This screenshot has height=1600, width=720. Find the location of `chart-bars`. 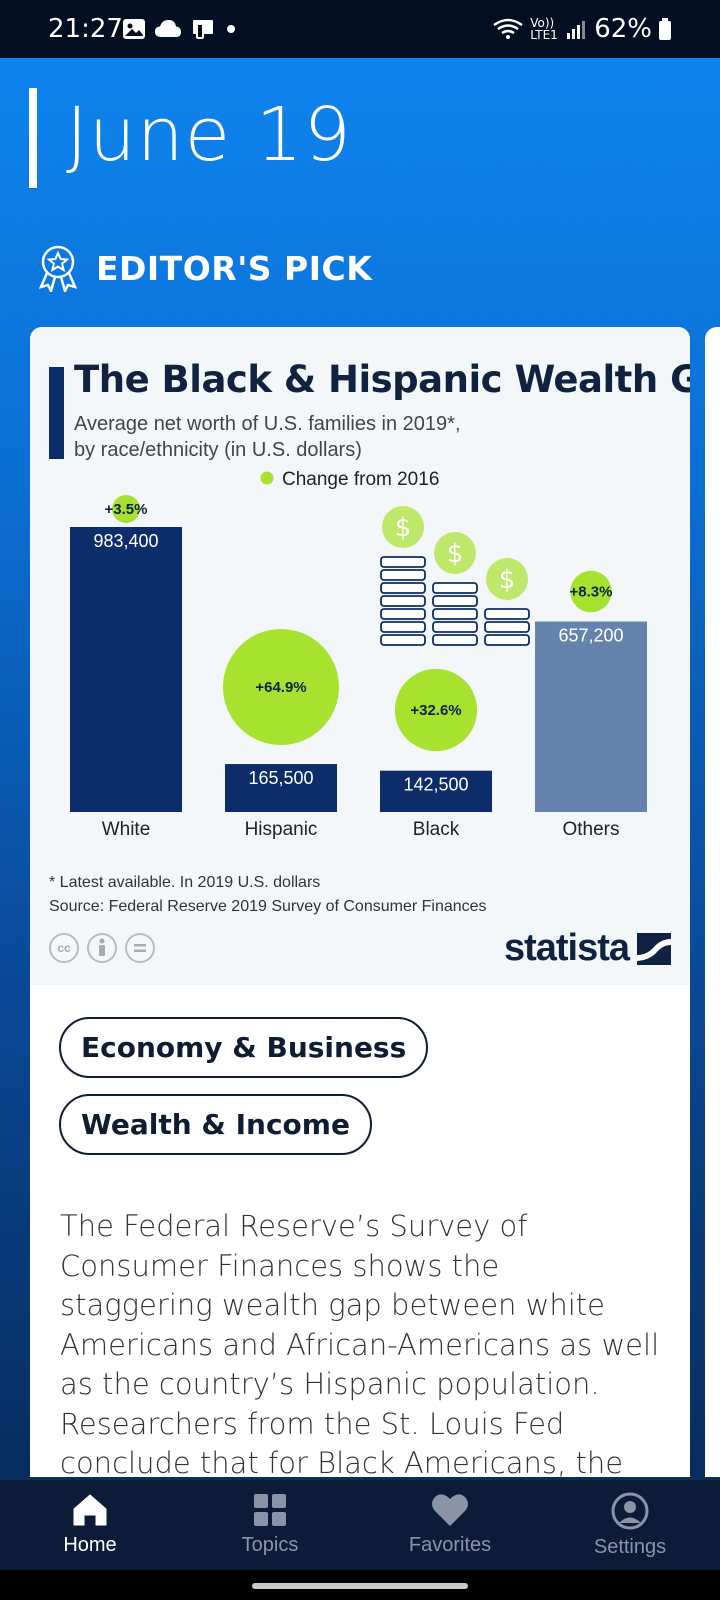

chart-bars is located at coordinates (358, 669).